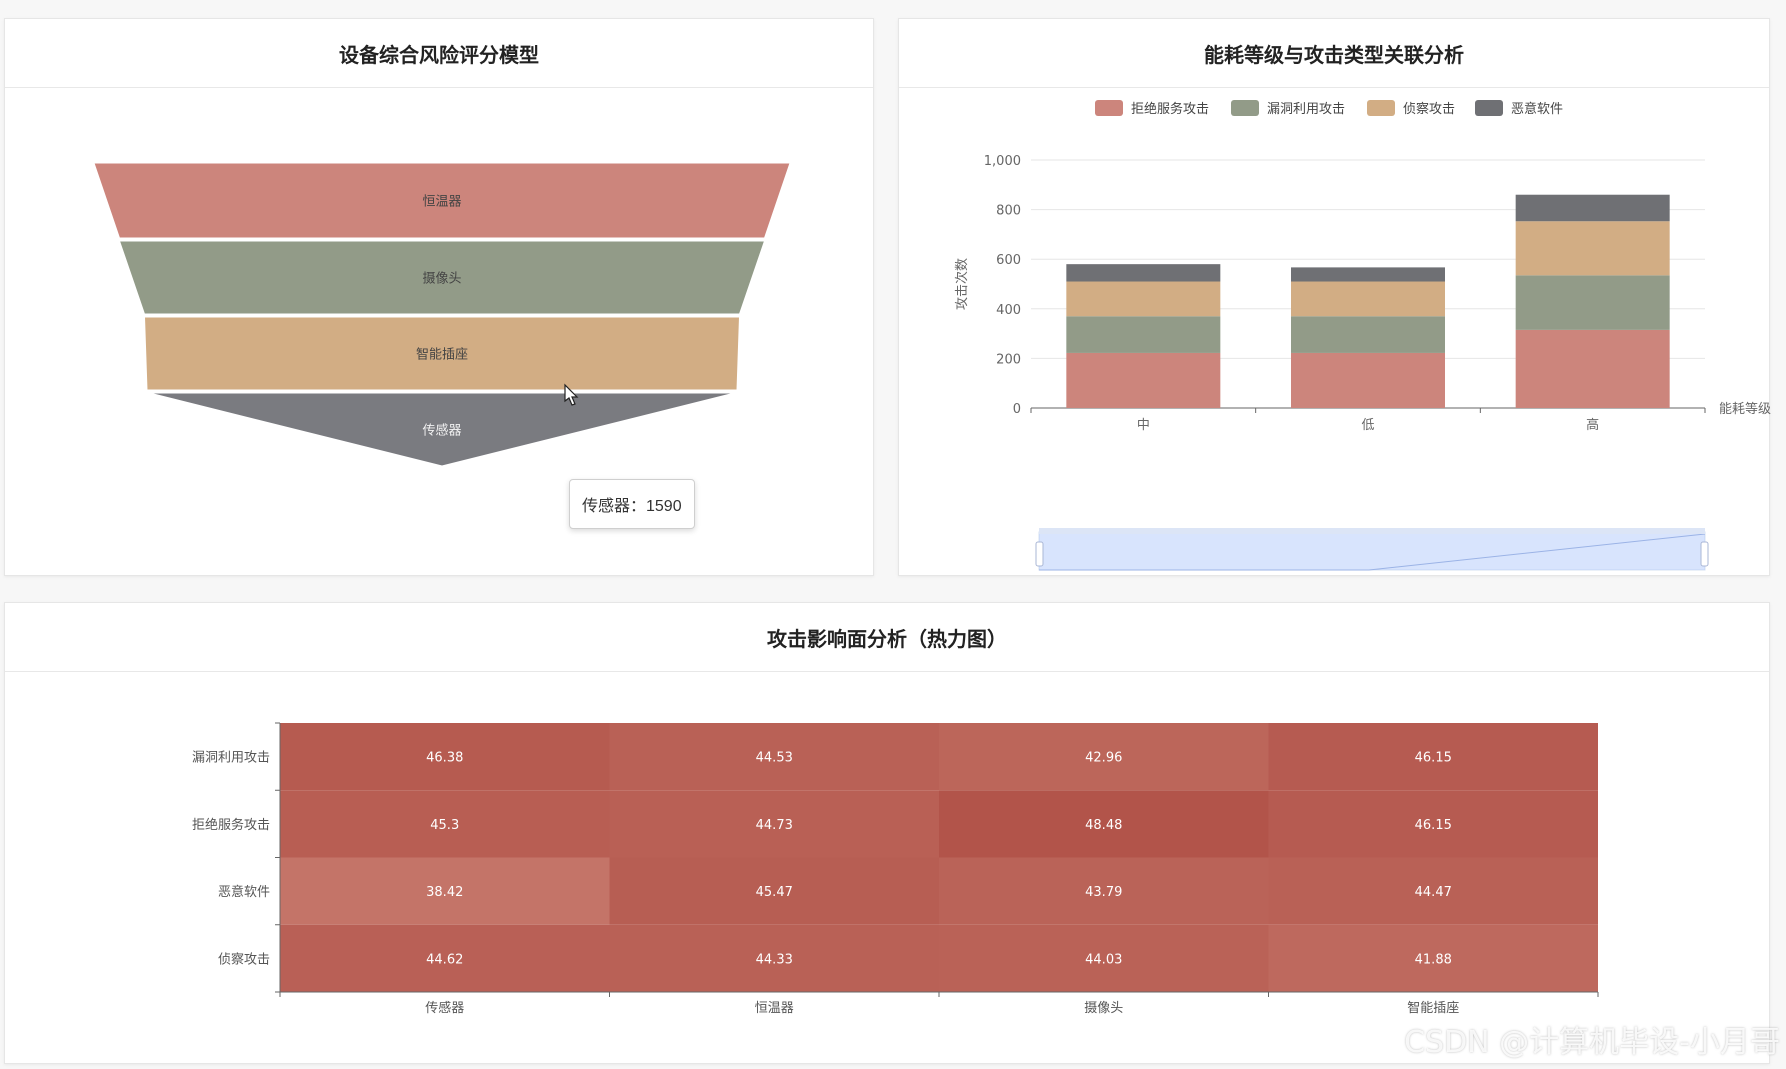  I want to click on datazoom-track, so click(1372, 551).